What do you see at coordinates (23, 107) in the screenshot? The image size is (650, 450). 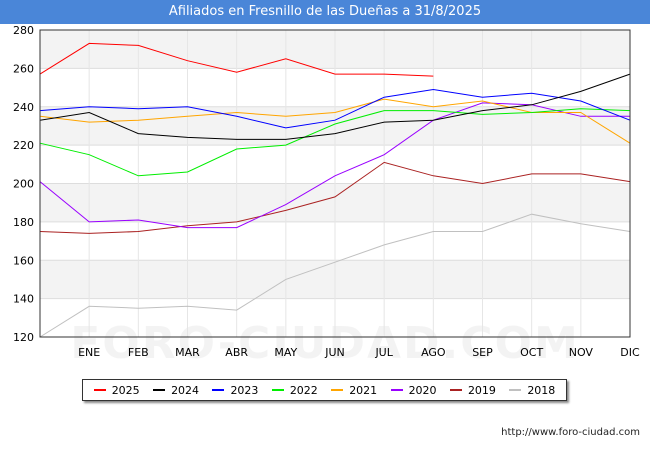 I see `y-tick-label: 240` at bounding box center [23, 107].